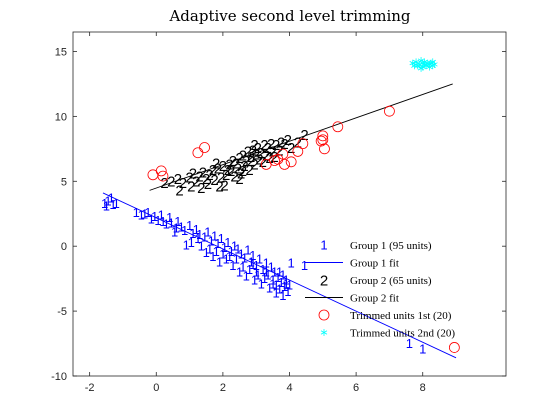  Describe the element at coordinates (356, 388) in the screenshot. I see `x-tick-label: 6` at that location.